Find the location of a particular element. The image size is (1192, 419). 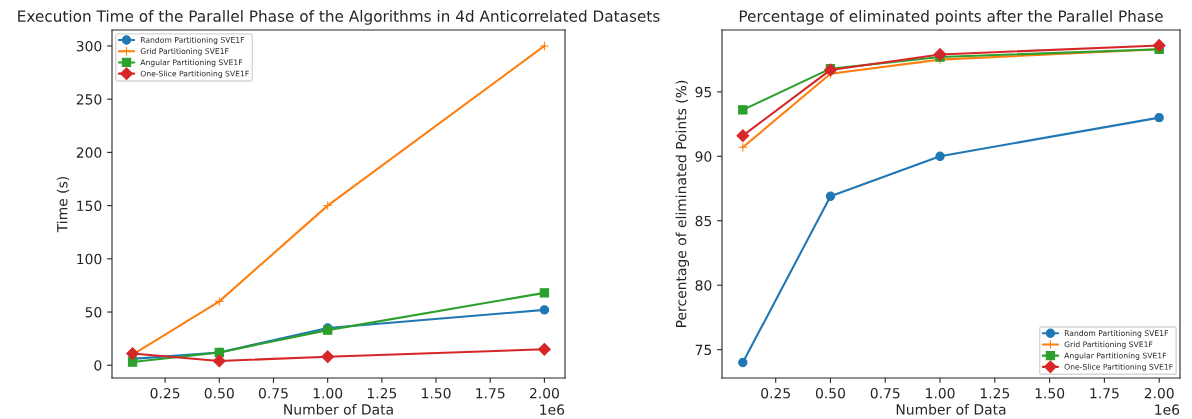

y-axis-title: Time (s) is located at coordinates (63, 204).